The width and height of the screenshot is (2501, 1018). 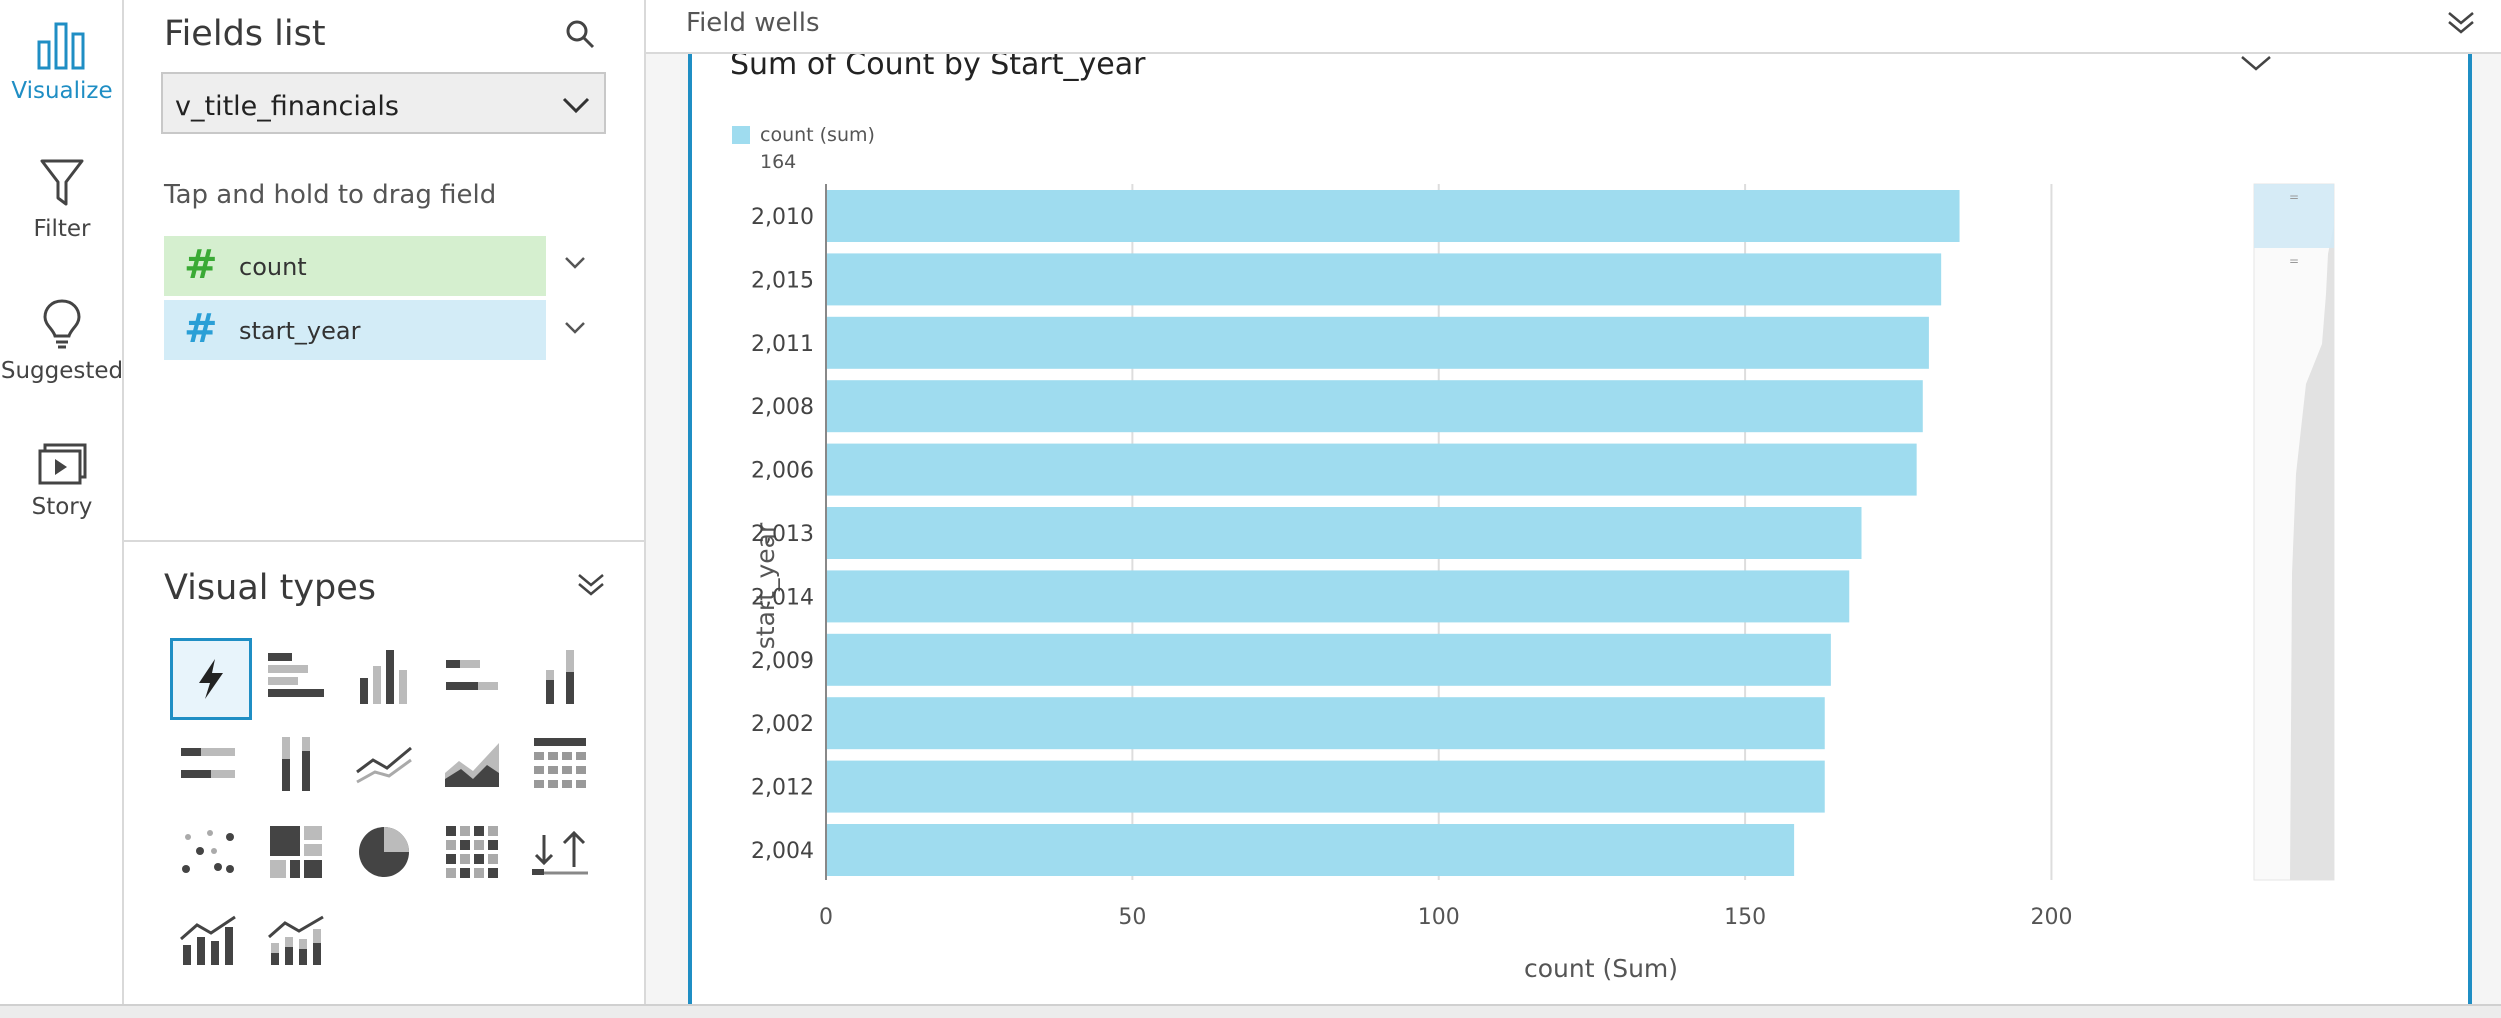 I want to click on x-tick-label: 0, so click(x=826, y=917).